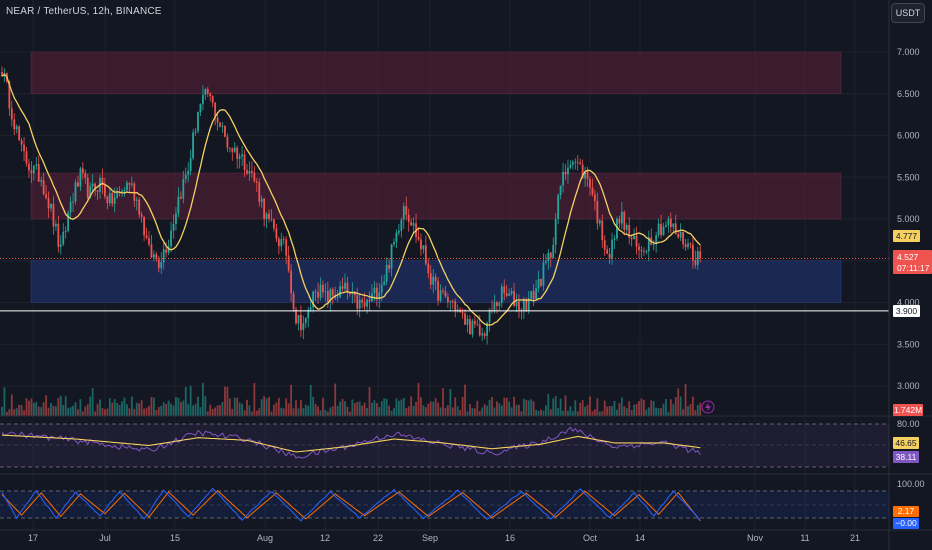  What do you see at coordinates (907, 236) in the screenshot?
I see `ma-value-text: 4.777` at bounding box center [907, 236].